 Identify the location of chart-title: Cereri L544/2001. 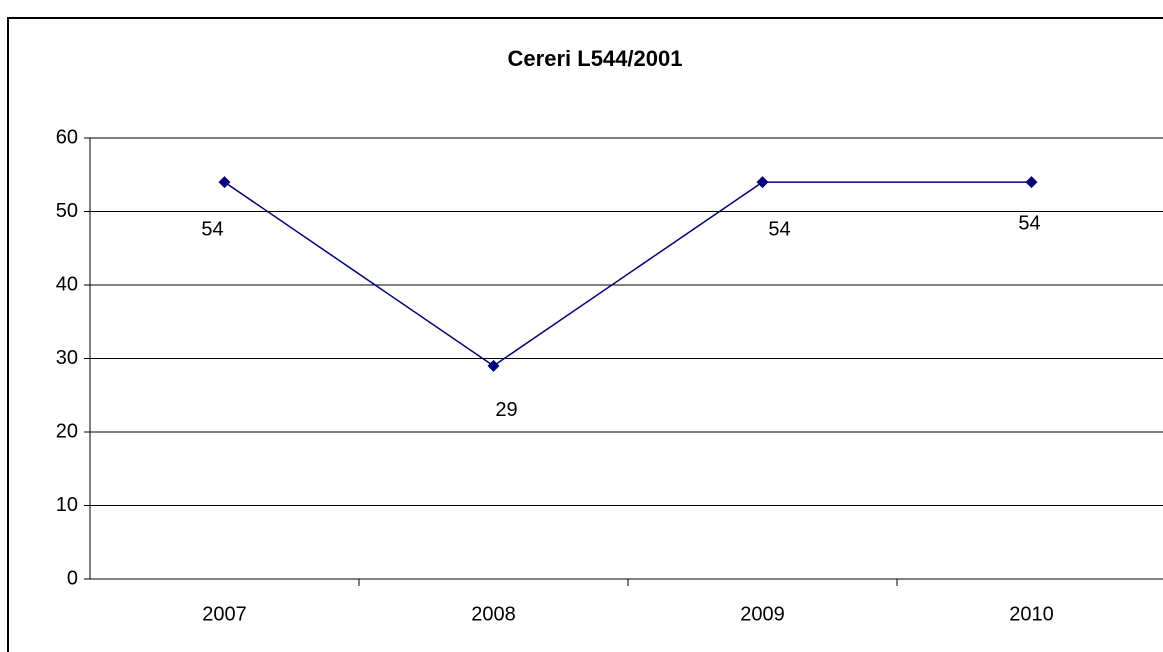
(595, 58).